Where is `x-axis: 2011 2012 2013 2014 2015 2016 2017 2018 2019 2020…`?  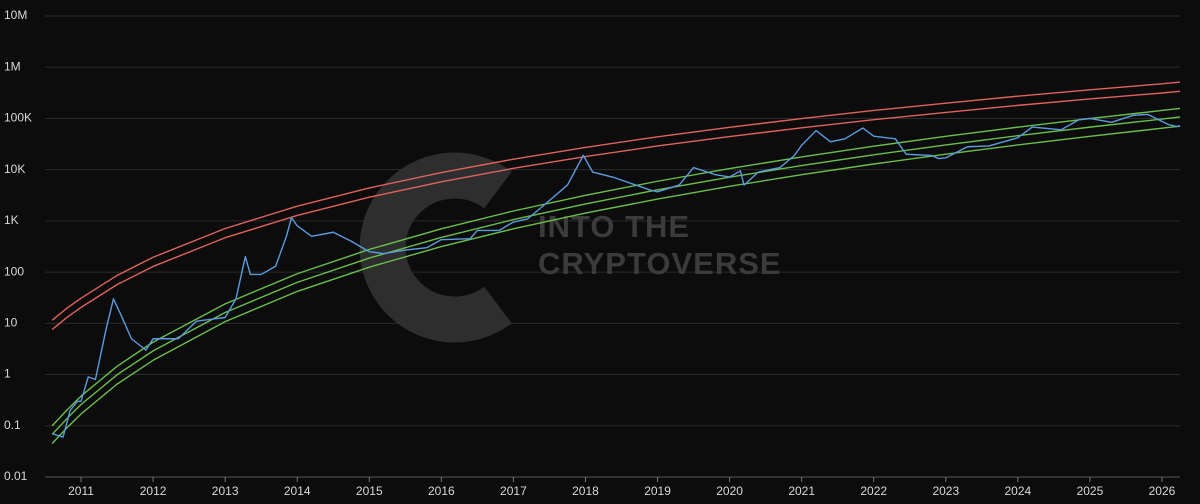
x-axis: 2011 2012 2013 2014 2015 2016 2017 2018 2019 2020… is located at coordinates (612, 487).